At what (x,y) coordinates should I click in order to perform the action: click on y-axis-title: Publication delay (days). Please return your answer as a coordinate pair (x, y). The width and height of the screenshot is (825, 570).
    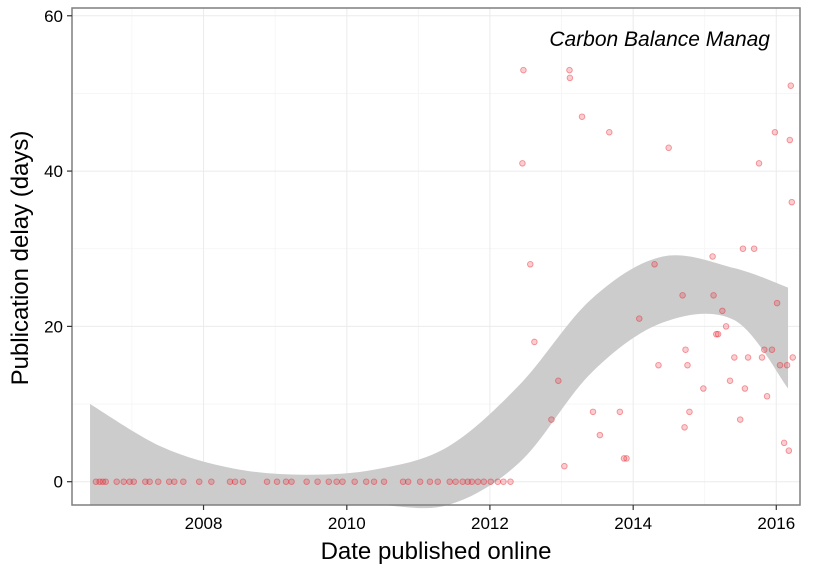
    Looking at the image, I should click on (20, 258).